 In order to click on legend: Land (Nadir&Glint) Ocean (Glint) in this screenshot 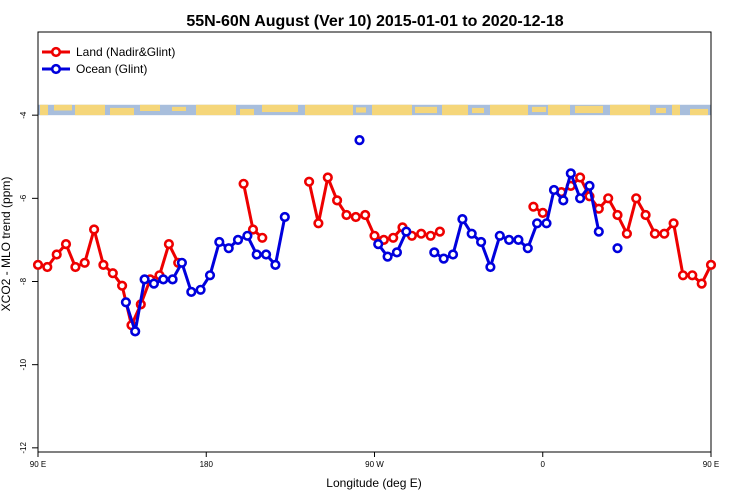, I will do `click(108, 60)`.